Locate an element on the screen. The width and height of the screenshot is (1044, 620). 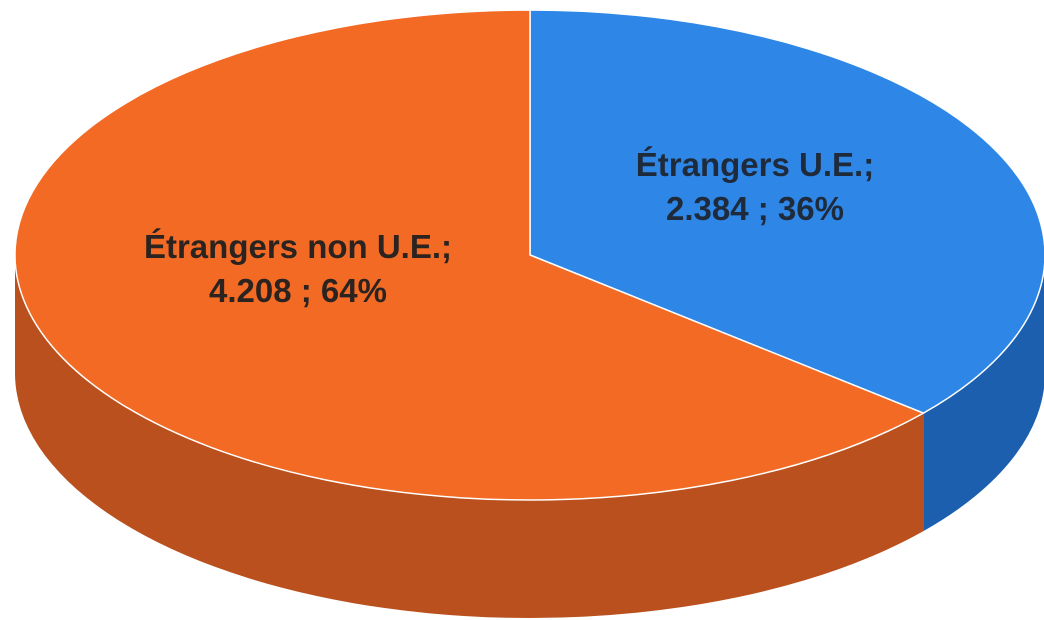
data-label-name-e-trangers-non-u-e: Étrangers non U.E.; is located at coordinates (298, 246).